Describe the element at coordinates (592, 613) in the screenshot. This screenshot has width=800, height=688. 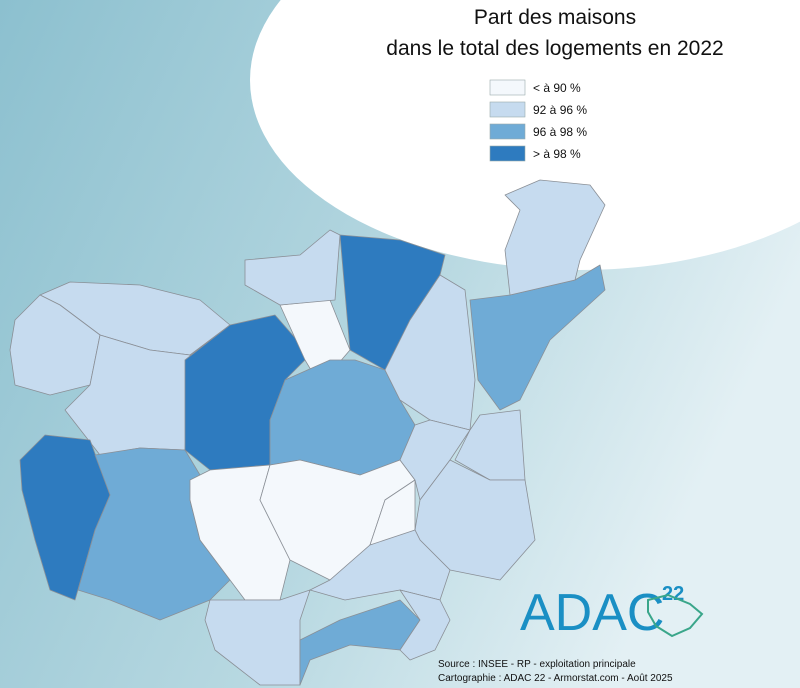
I see `logo-text: ADAC` at that location.